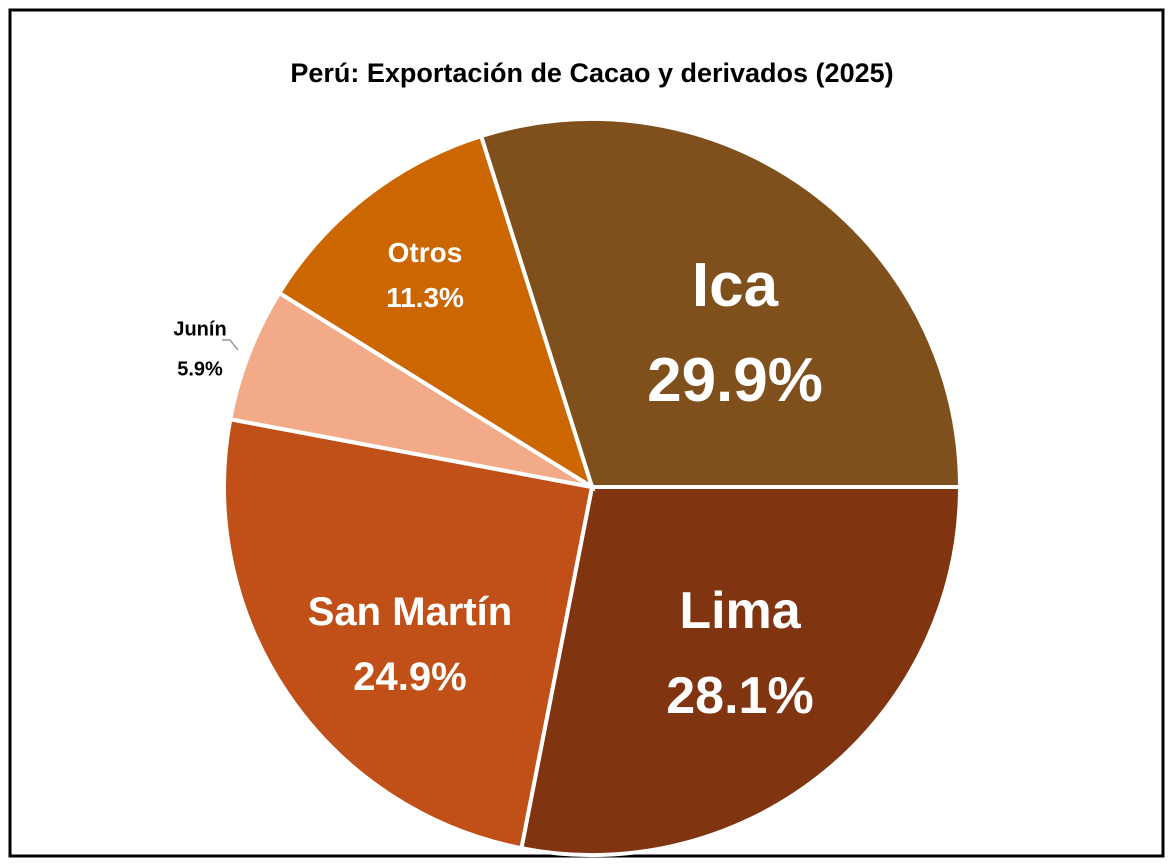 The height and width of the screenshot is (867, 1173). What do you see at coordinates (200, 369) in the screenshot?
I see `slice-value-label: 5.9%` at bounding box center [200, 369].